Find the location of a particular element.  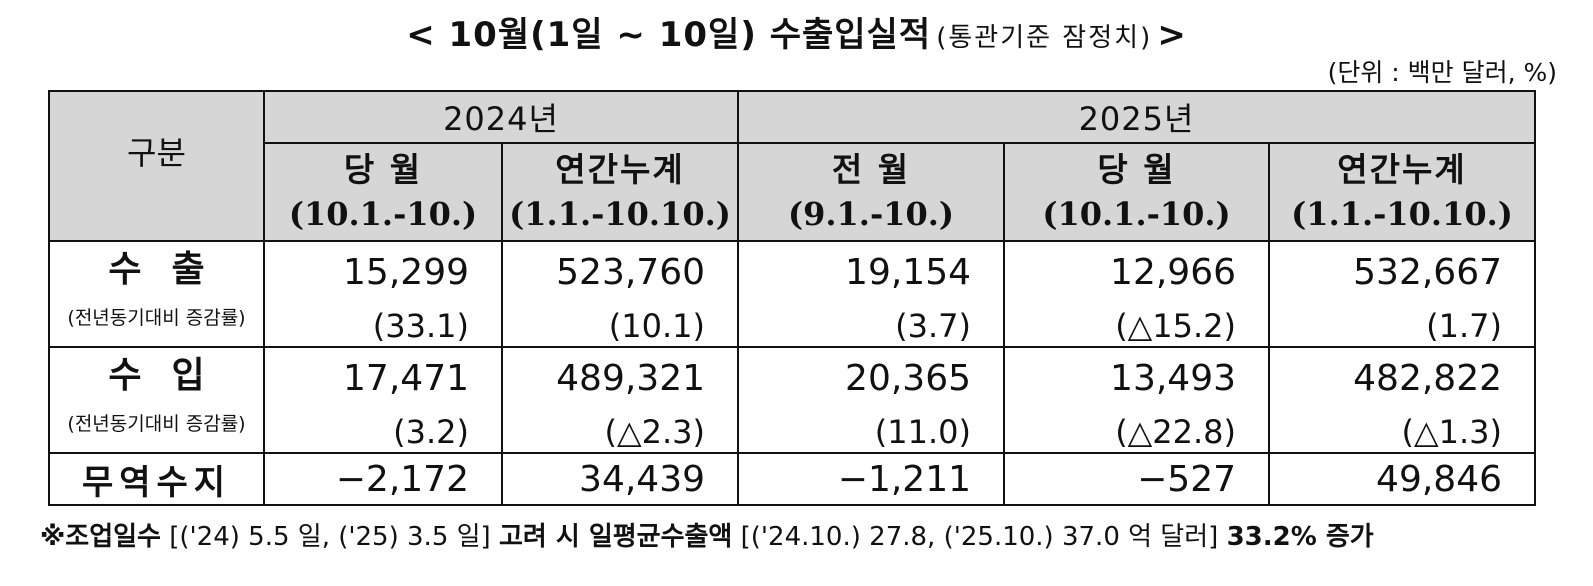

import-value: 20,365 is located at coordinates (908, 378).